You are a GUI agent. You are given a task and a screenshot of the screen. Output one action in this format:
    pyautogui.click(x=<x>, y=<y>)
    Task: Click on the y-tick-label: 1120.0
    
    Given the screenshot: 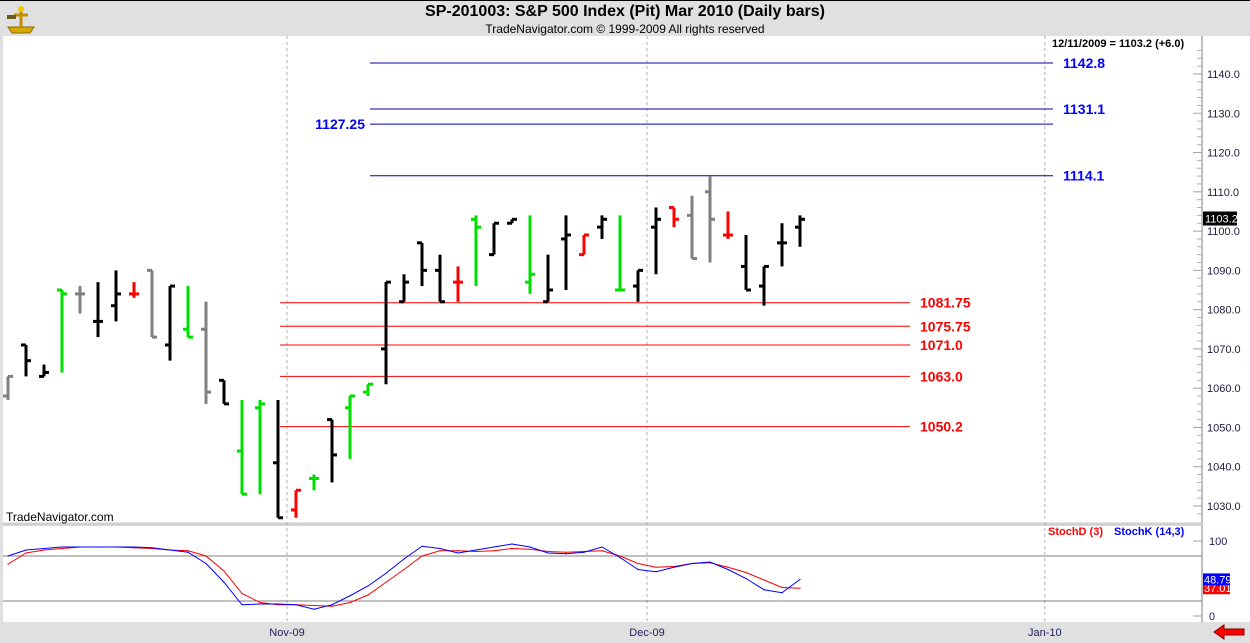 What is the action you would take?
    pyautogui.click(x=1223, y=154)
    